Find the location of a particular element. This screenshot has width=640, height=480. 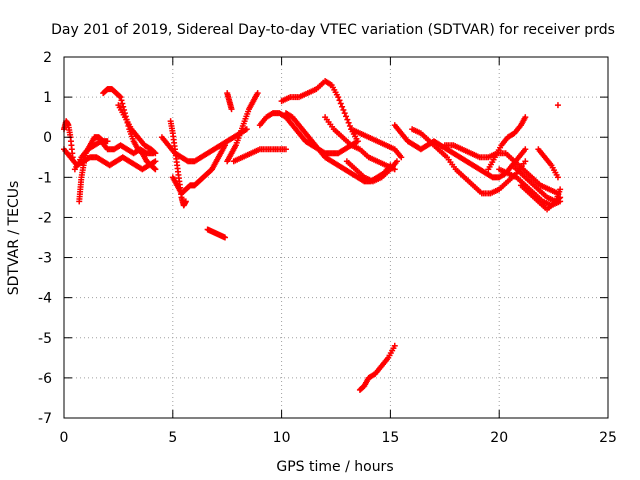

y-tick-label: -6 is located at coordinates (45, 379).